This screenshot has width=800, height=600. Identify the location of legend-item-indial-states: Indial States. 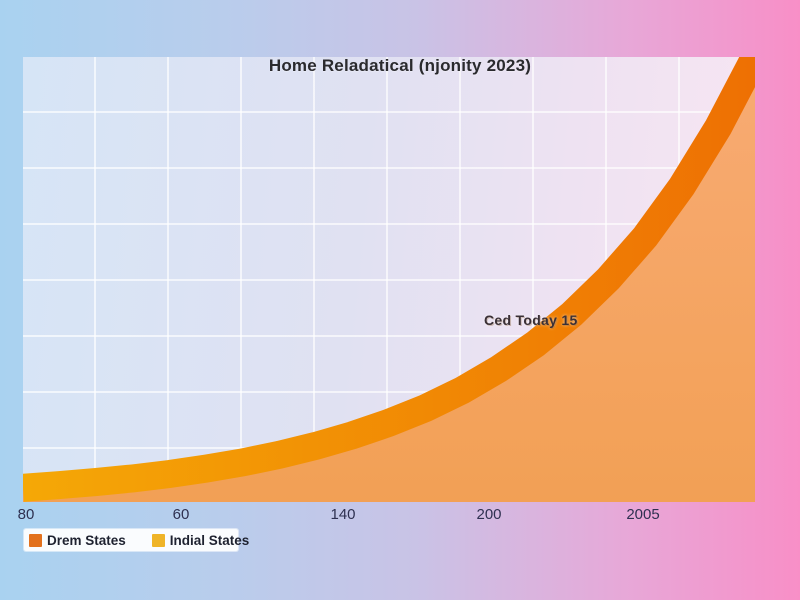
(200, 540).